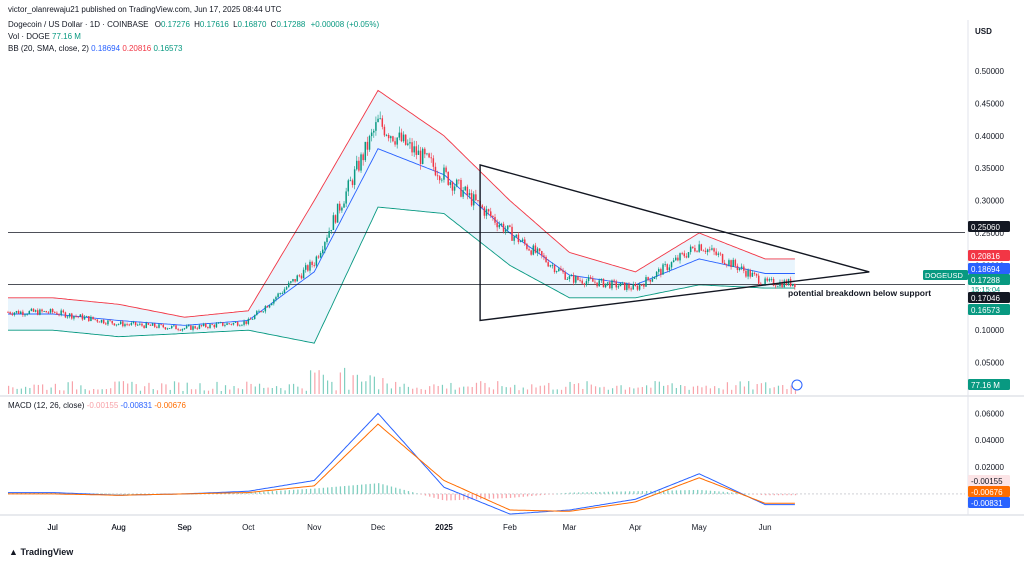 This screenshot has width=1024, height=563. What do you see at coordinates (985, 227) in the screenshot?
I see `resistance-tag: 0.25060` at bounding box center [985, 227].